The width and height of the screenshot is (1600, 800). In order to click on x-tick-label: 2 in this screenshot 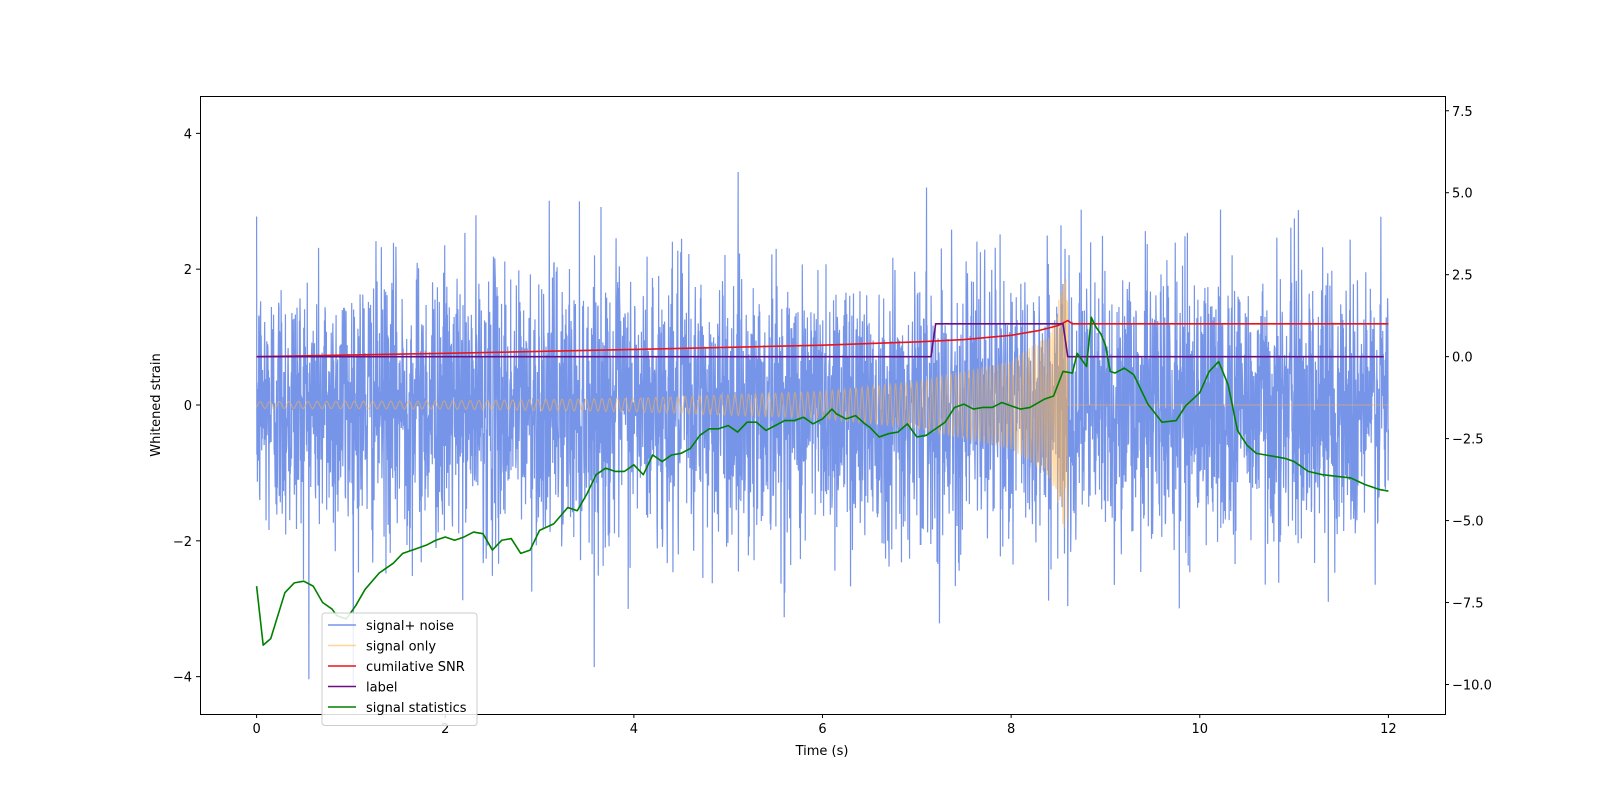, I will do `click(445, 729)`.